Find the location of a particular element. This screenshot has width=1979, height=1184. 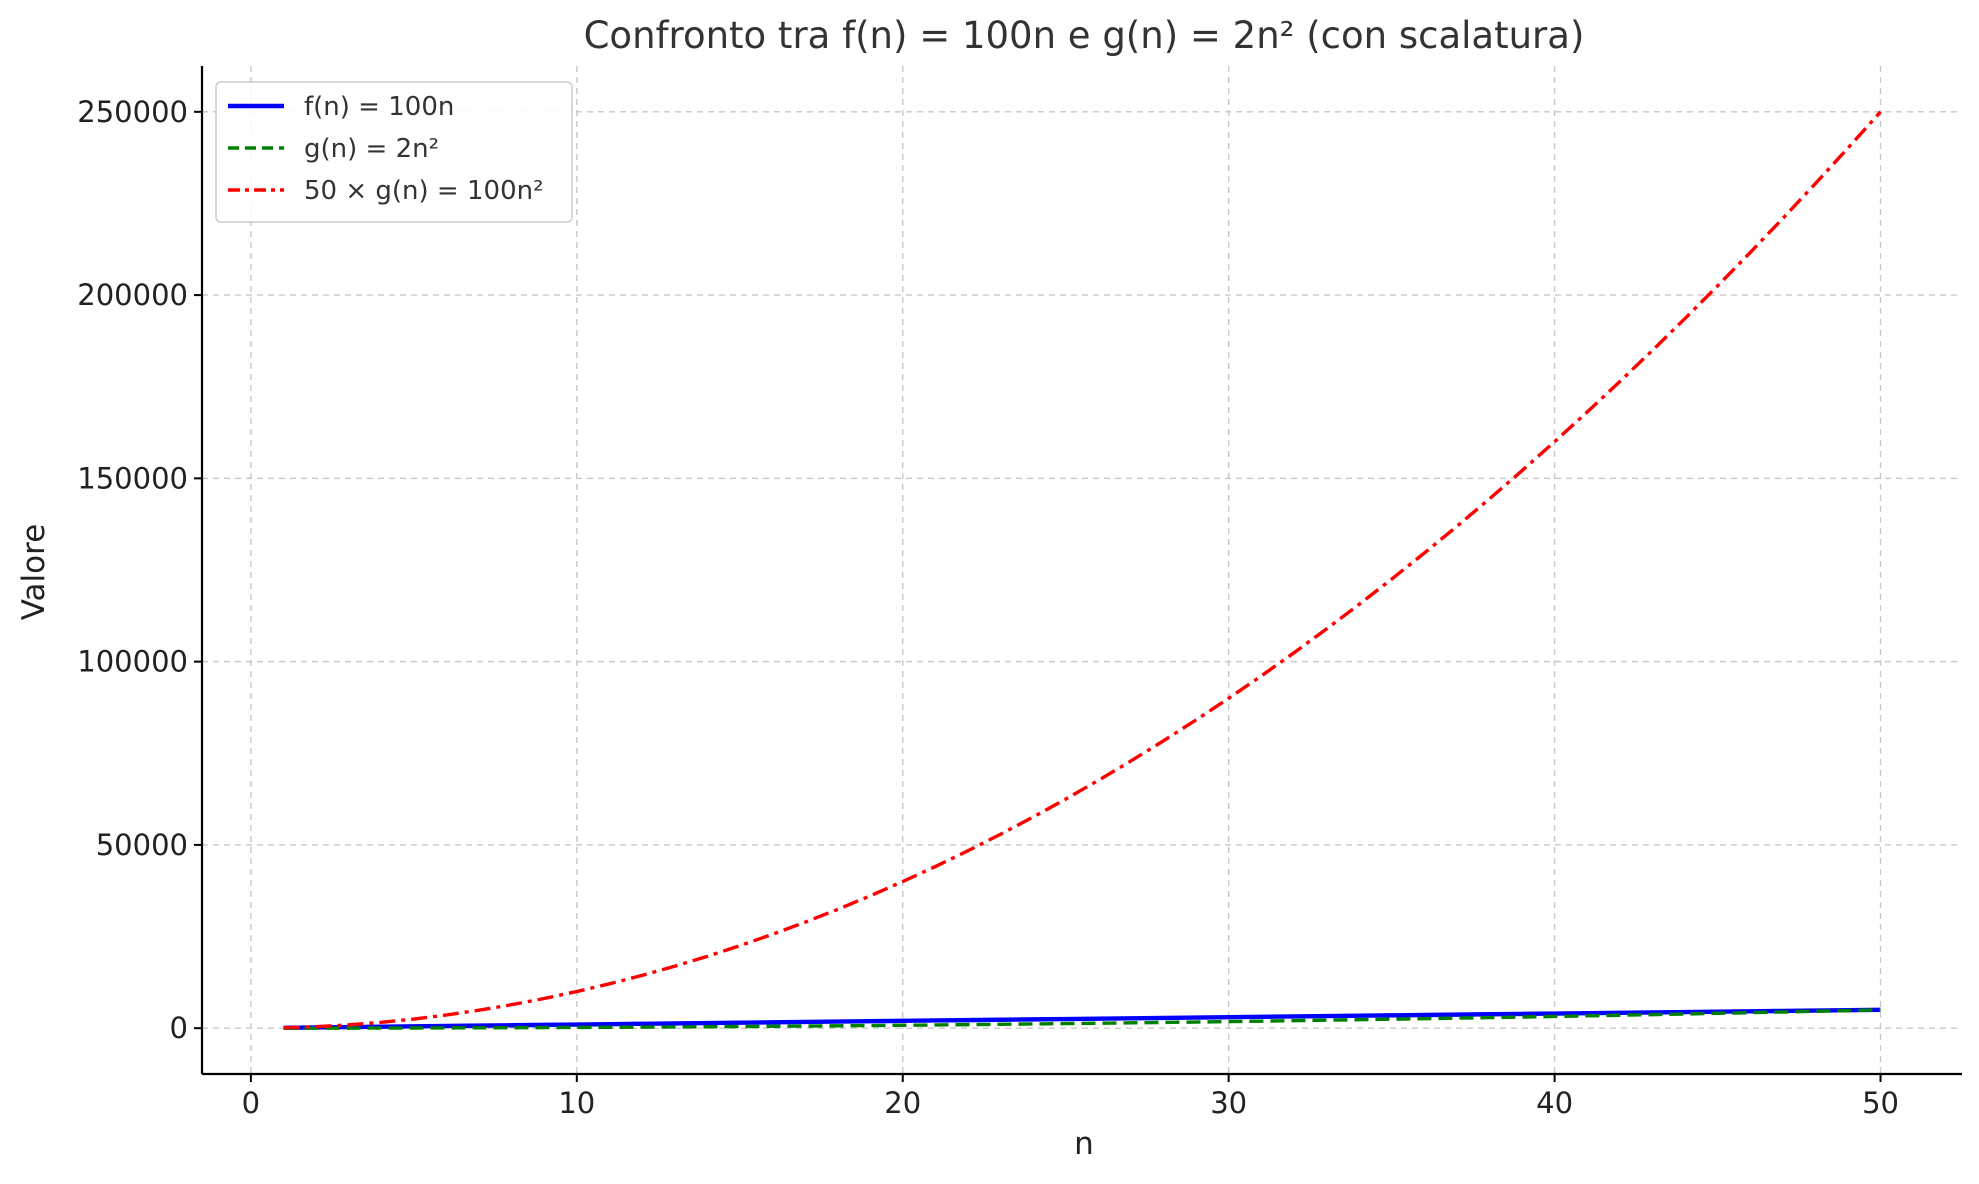

y-tick-label: 250000 is located at coordinates (132, 112).